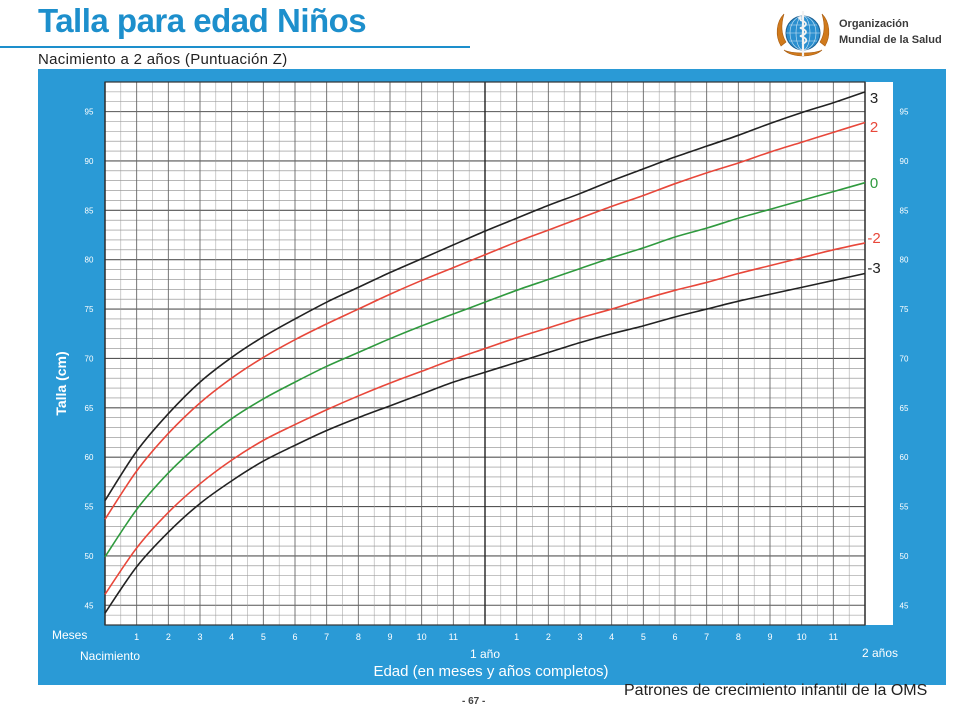 This screenshot has width=960, height=720. I want to click on y-tick-label-right: 65, so click(904, 408).